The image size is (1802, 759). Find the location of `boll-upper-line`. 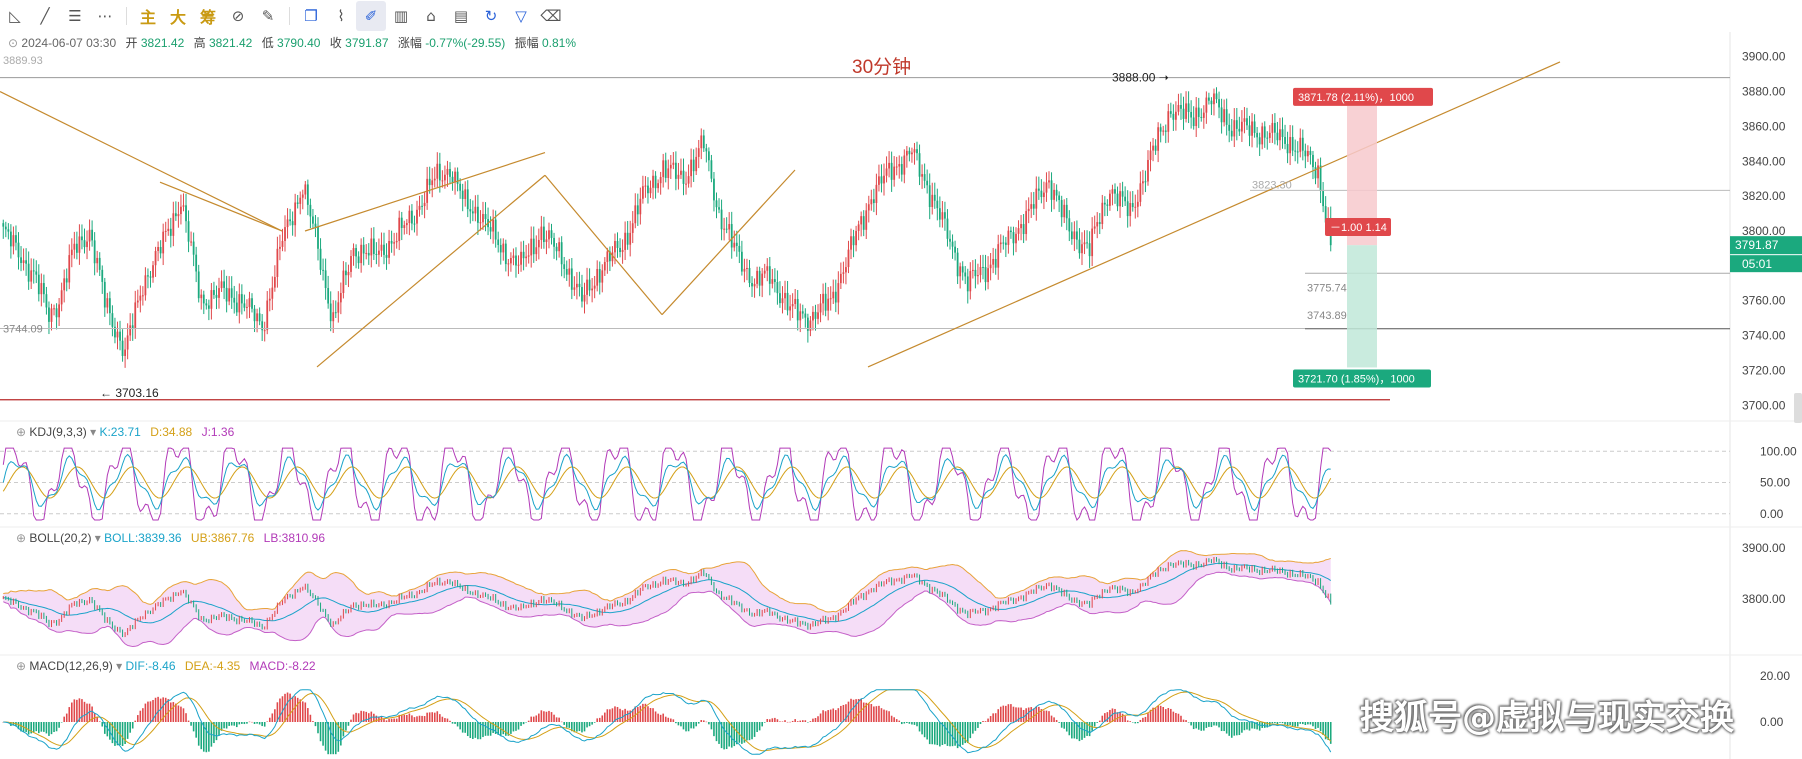

boll-upper-line is located at coordinates (667, 581).